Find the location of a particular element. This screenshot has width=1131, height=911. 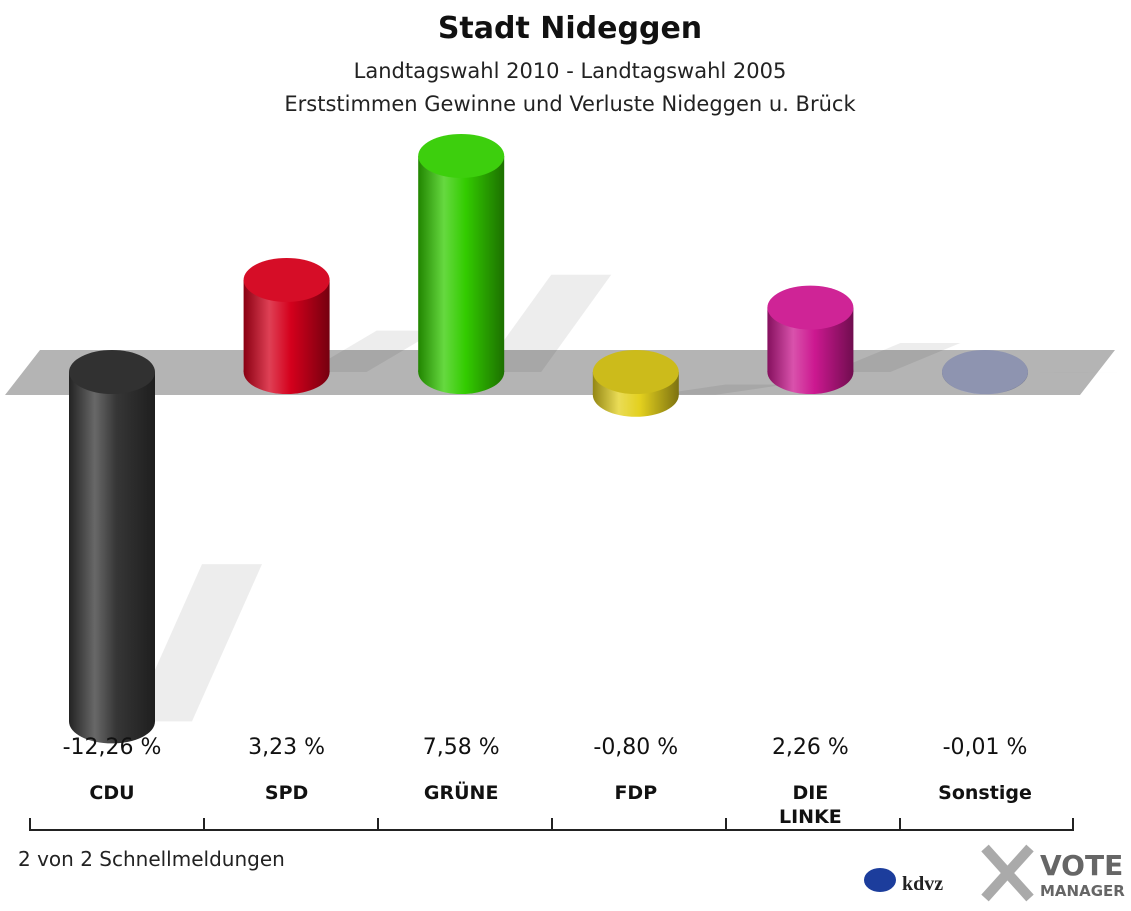

category-brackets is located at coordinates (551, 824).